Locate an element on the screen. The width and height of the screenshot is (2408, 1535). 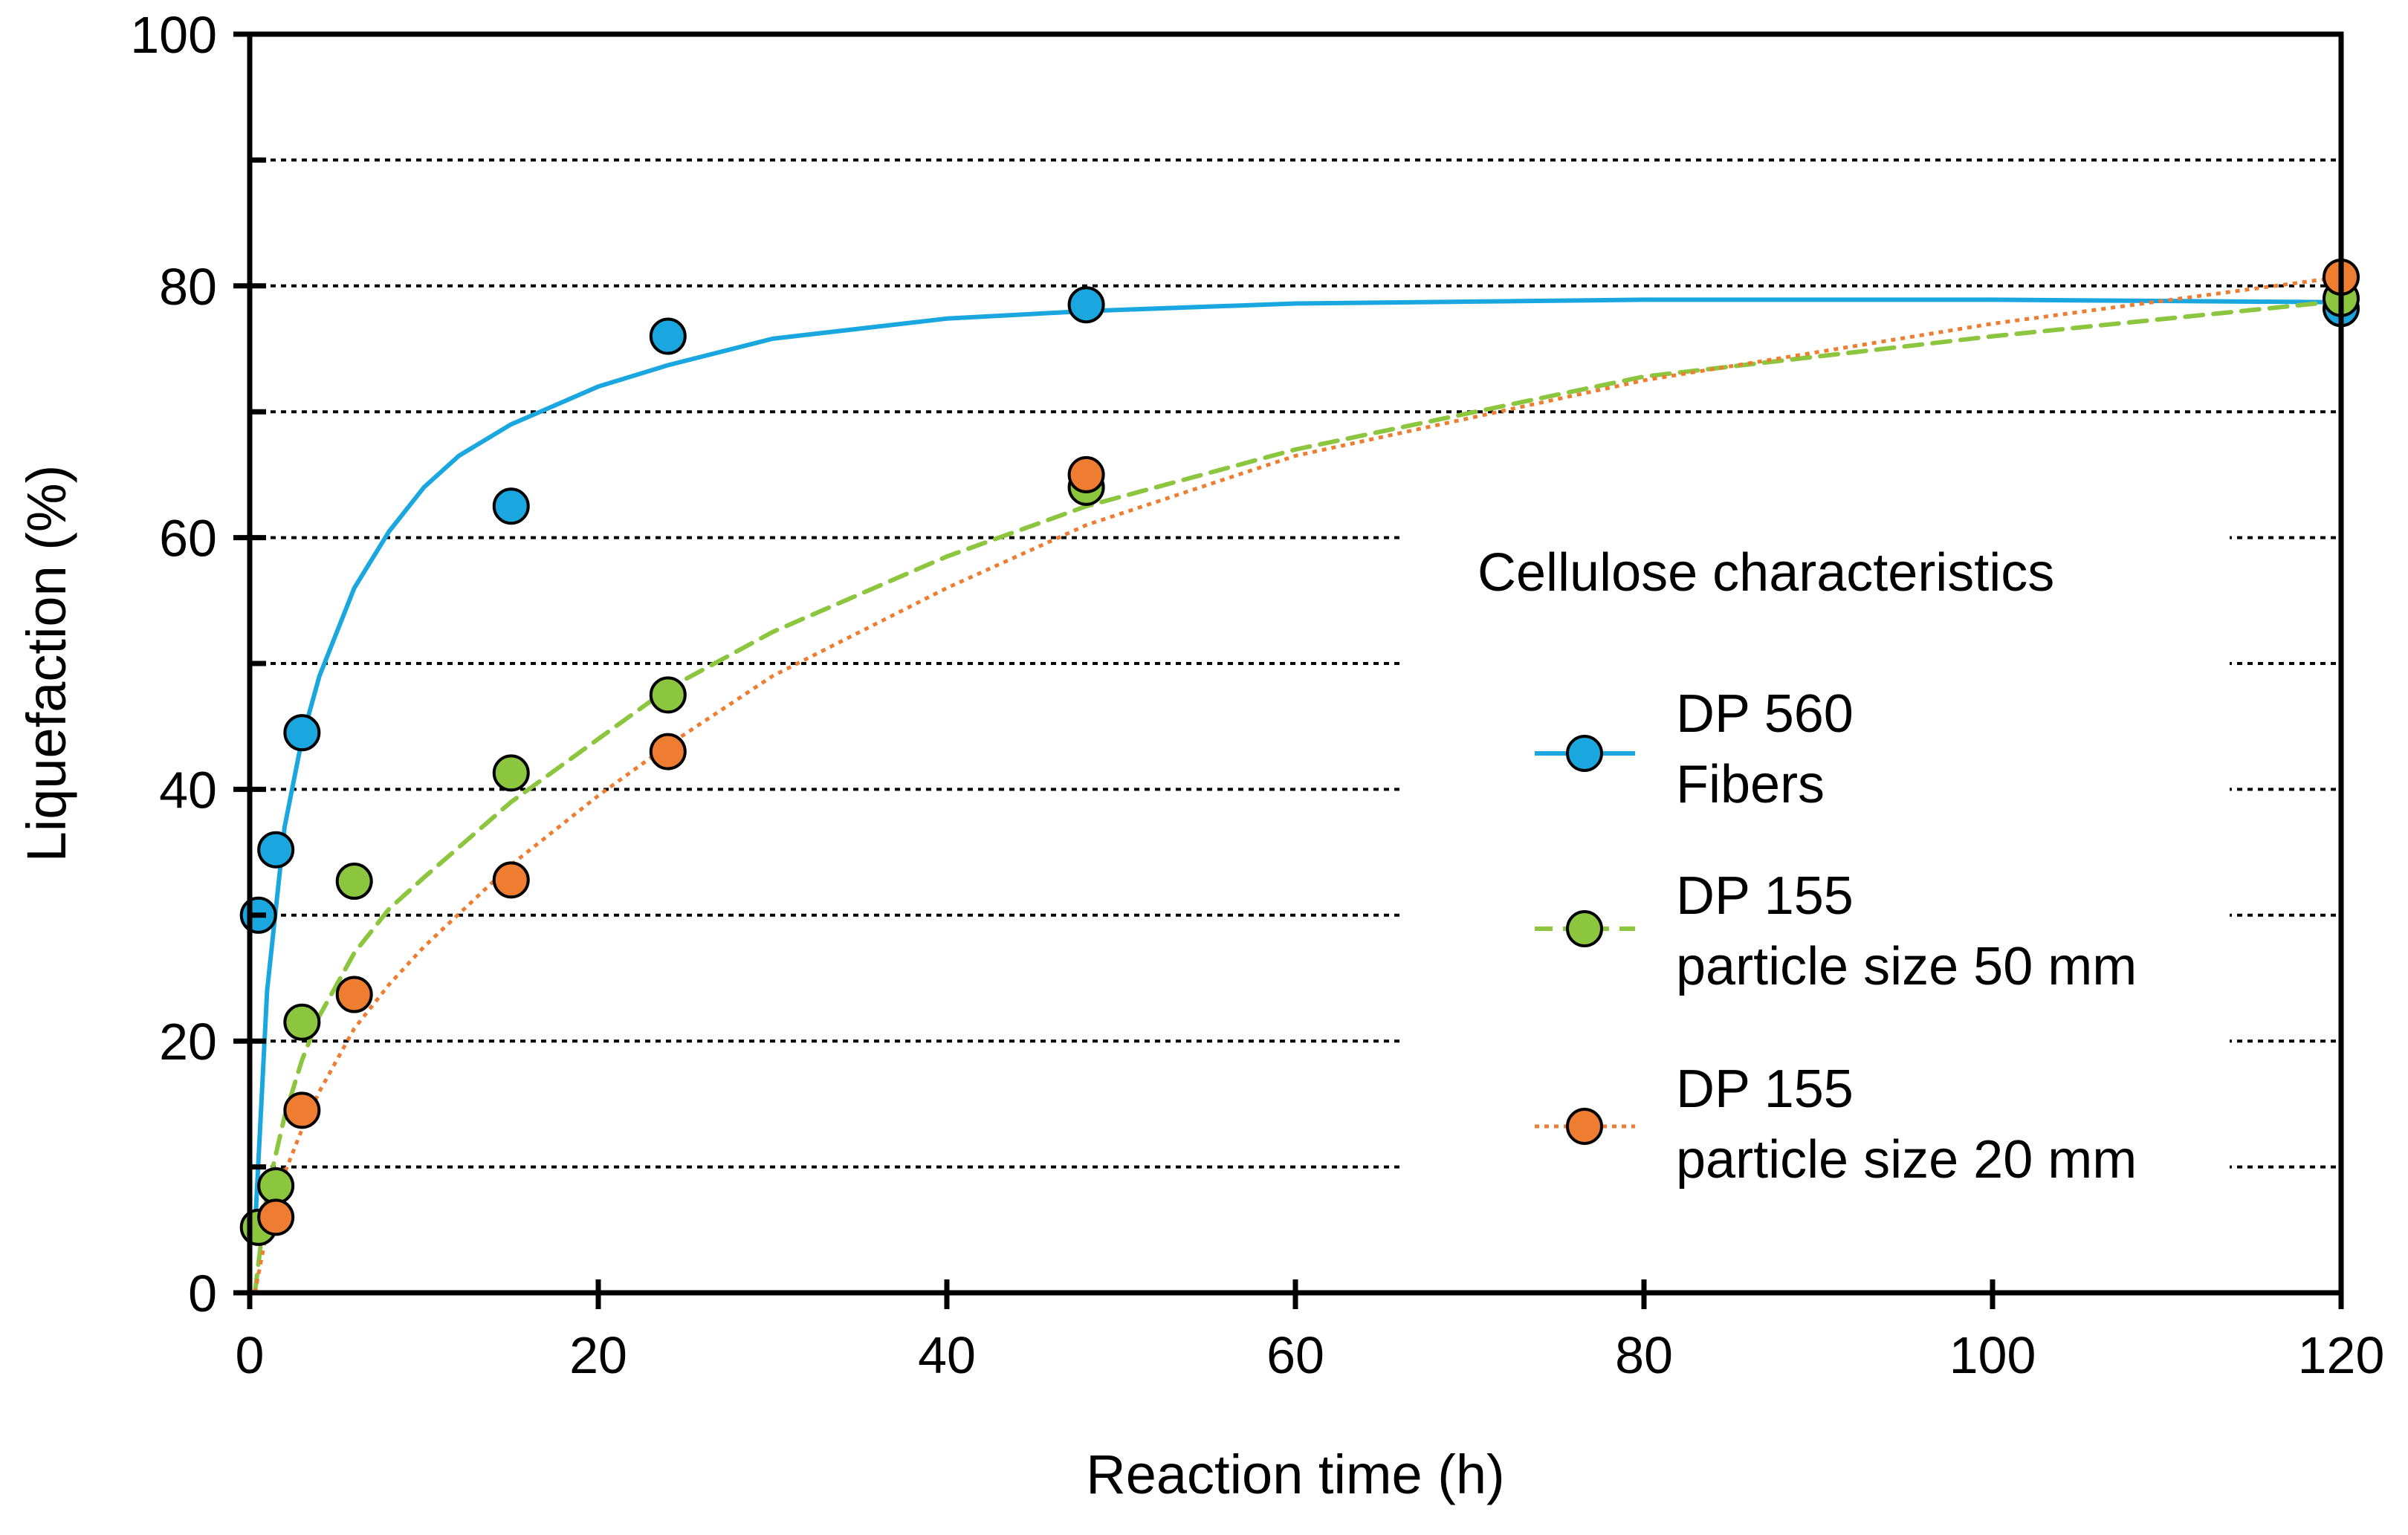
x-tick-label: 80 is located at coordinates (1644, 1355).